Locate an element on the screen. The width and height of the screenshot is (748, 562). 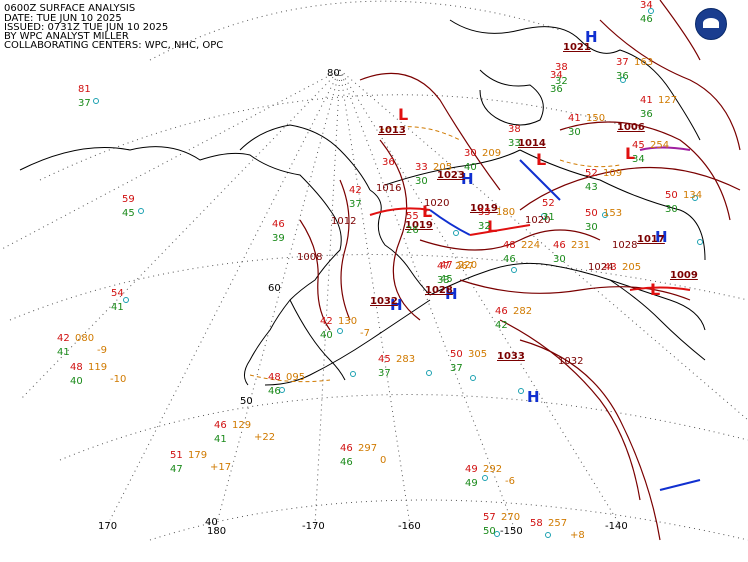
pressure-tendency: -9 is located at coordinates (102, 350).